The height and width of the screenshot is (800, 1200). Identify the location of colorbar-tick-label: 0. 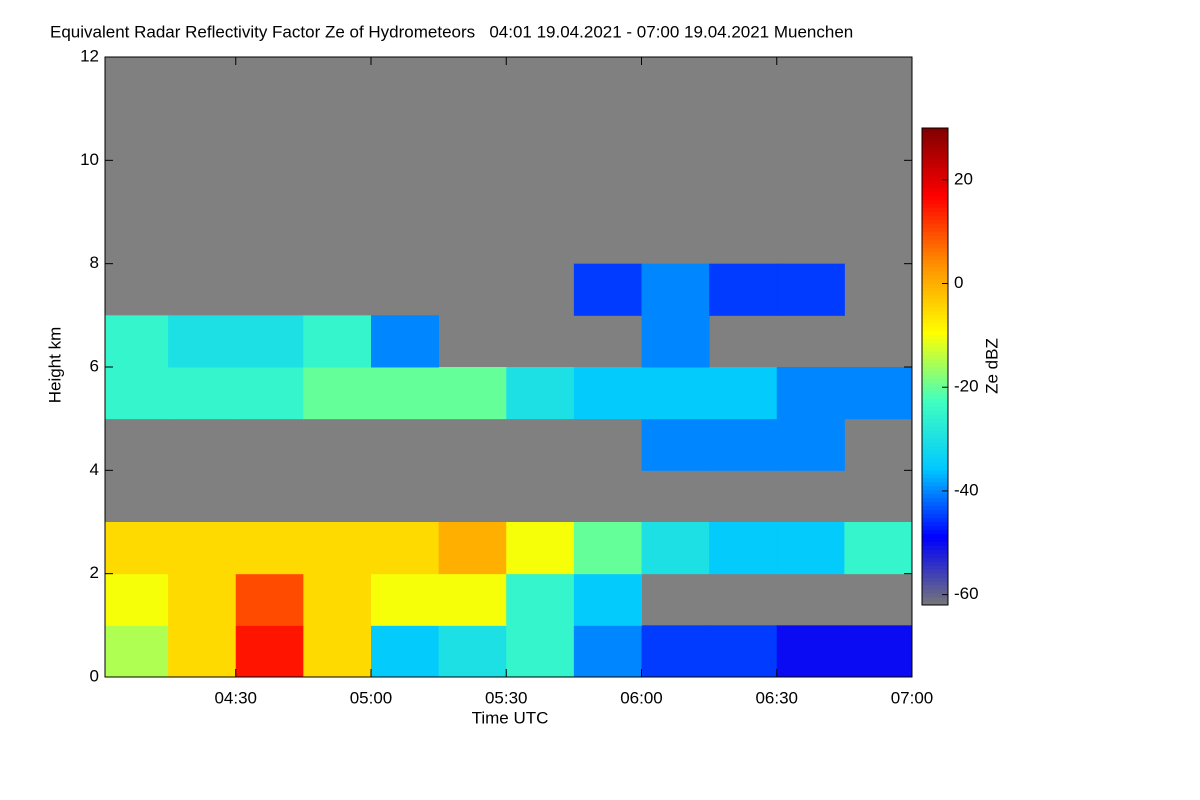
(958, 282).